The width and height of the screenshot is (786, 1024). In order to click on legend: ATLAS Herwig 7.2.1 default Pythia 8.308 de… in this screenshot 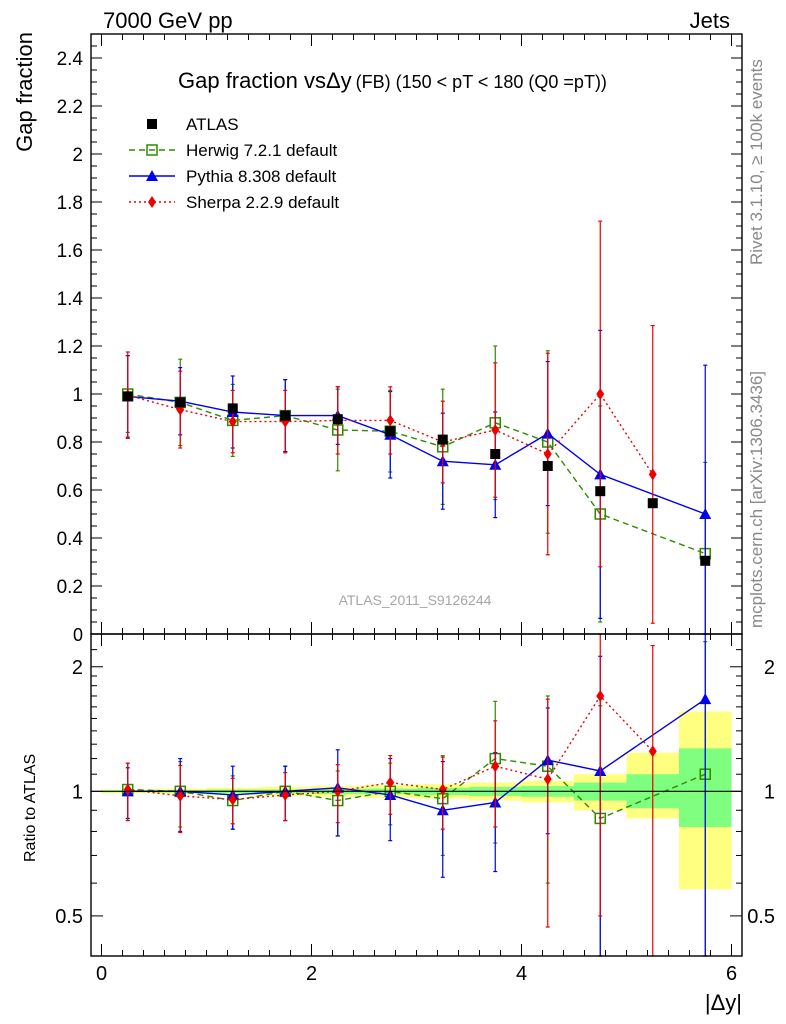, I will do `click(234, 163)`.